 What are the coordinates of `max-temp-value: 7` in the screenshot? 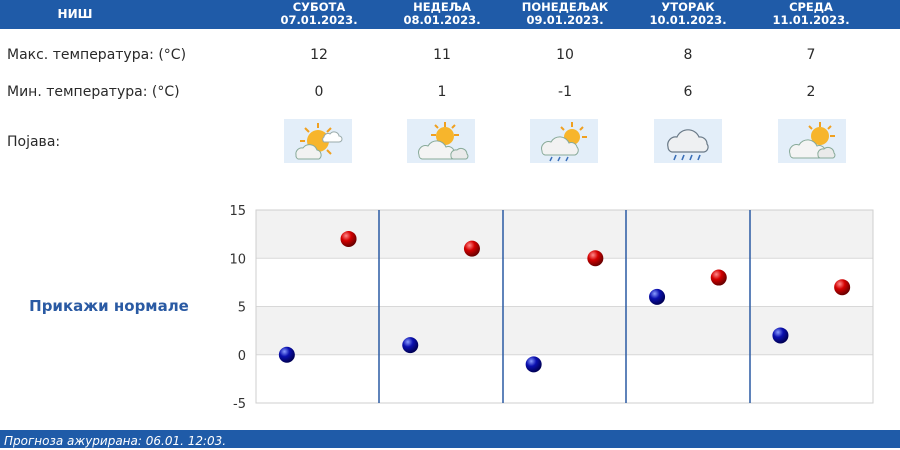 It's located at (811, 55).